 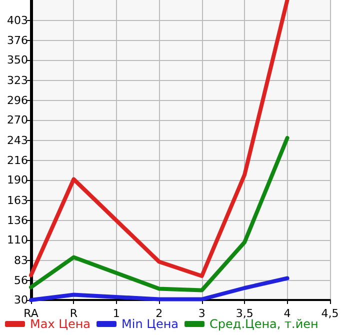 What do you see at coordinates (60, 324) in the screenshot?
I see `legend-label: Max Цена` at bounding box center [60, 324].